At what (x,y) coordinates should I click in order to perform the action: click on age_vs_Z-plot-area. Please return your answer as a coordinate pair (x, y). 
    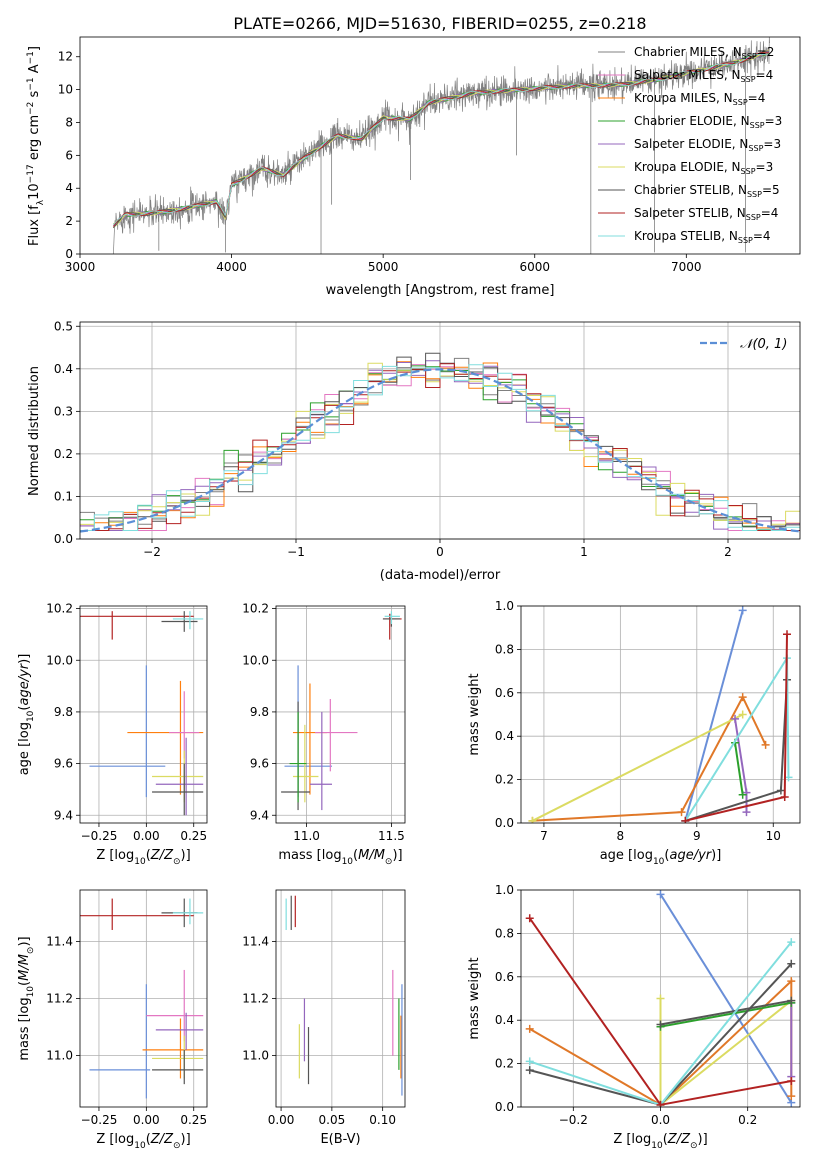
    Looking at the image, I should click on (142, 713).